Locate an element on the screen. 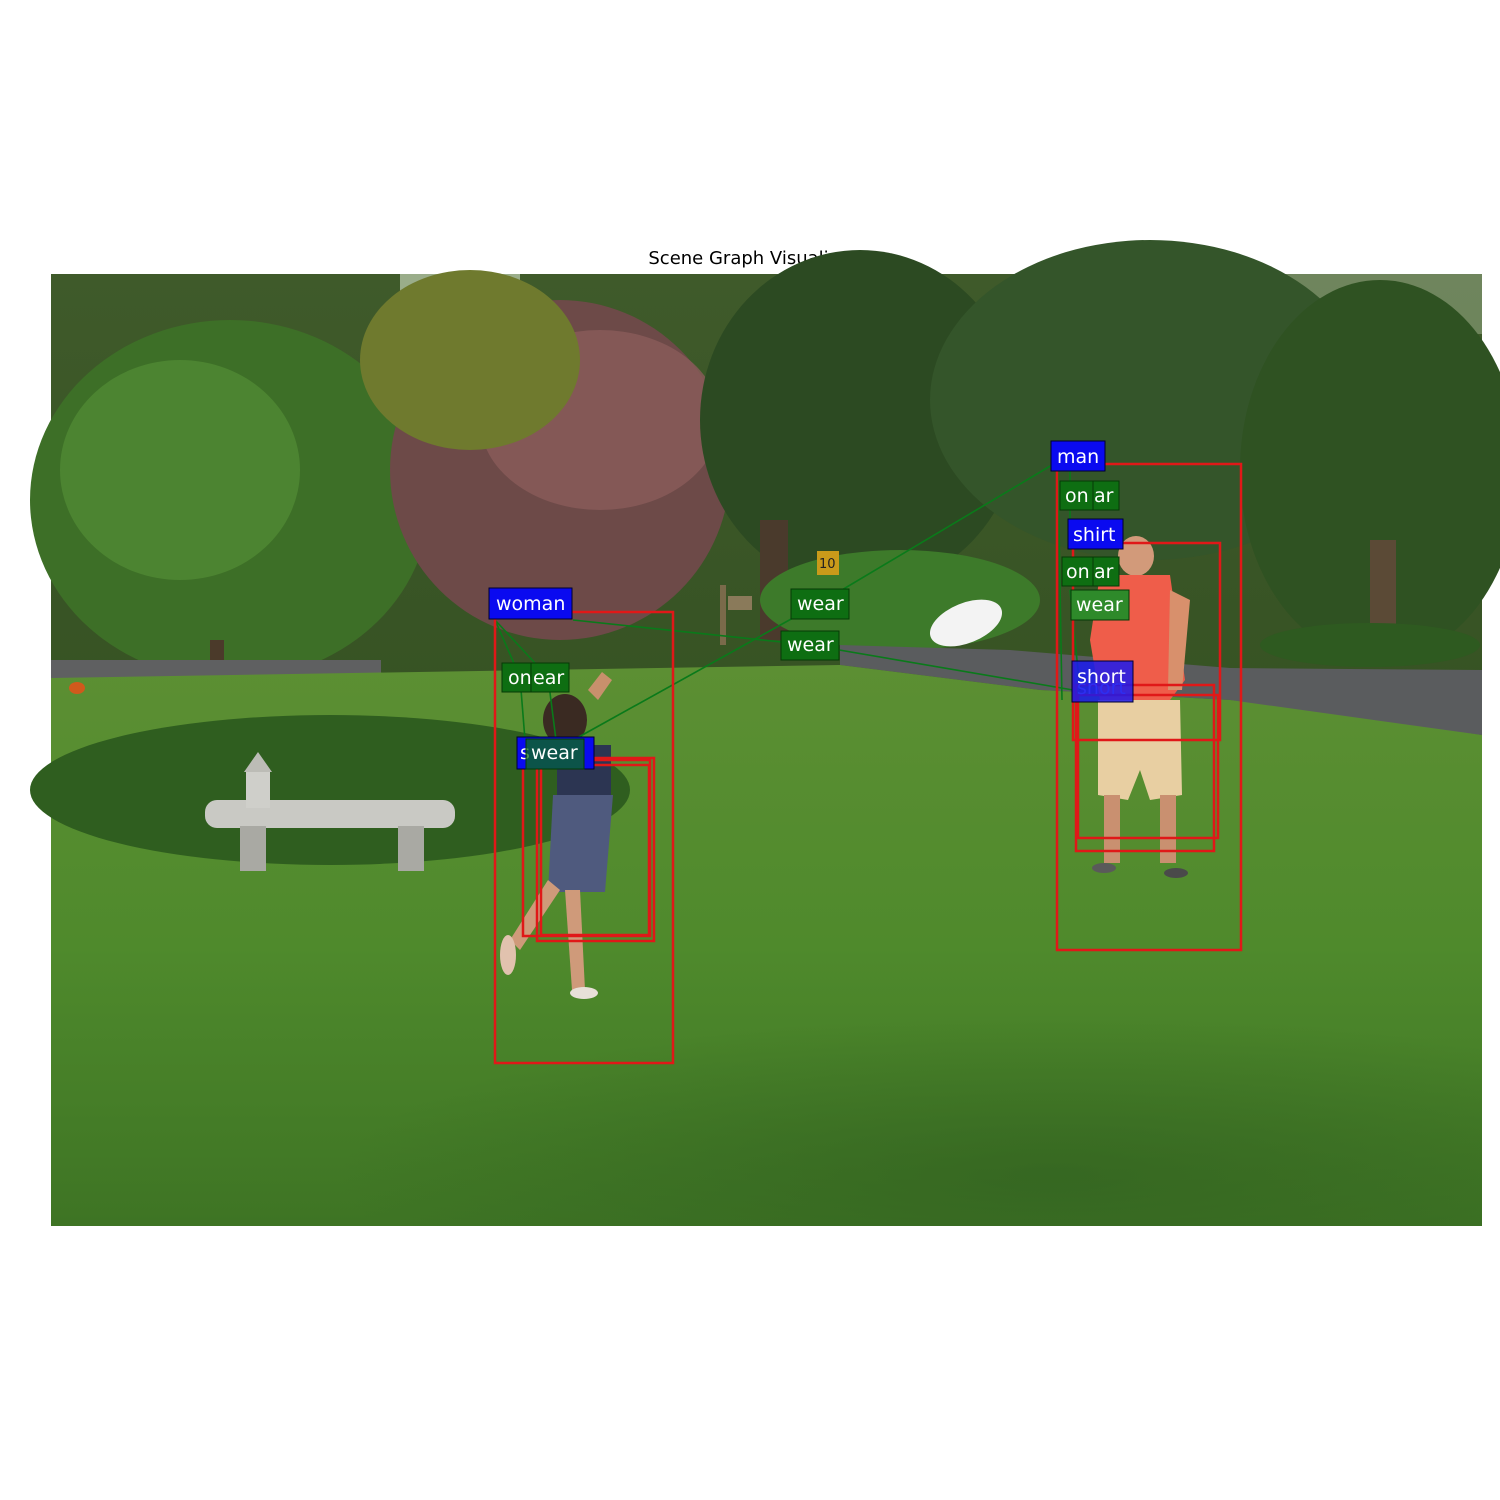 The width and height of the screenshot is (1500, 1500). object-labels: man shirt short short woman s wear is located at coordinates (811, 605).